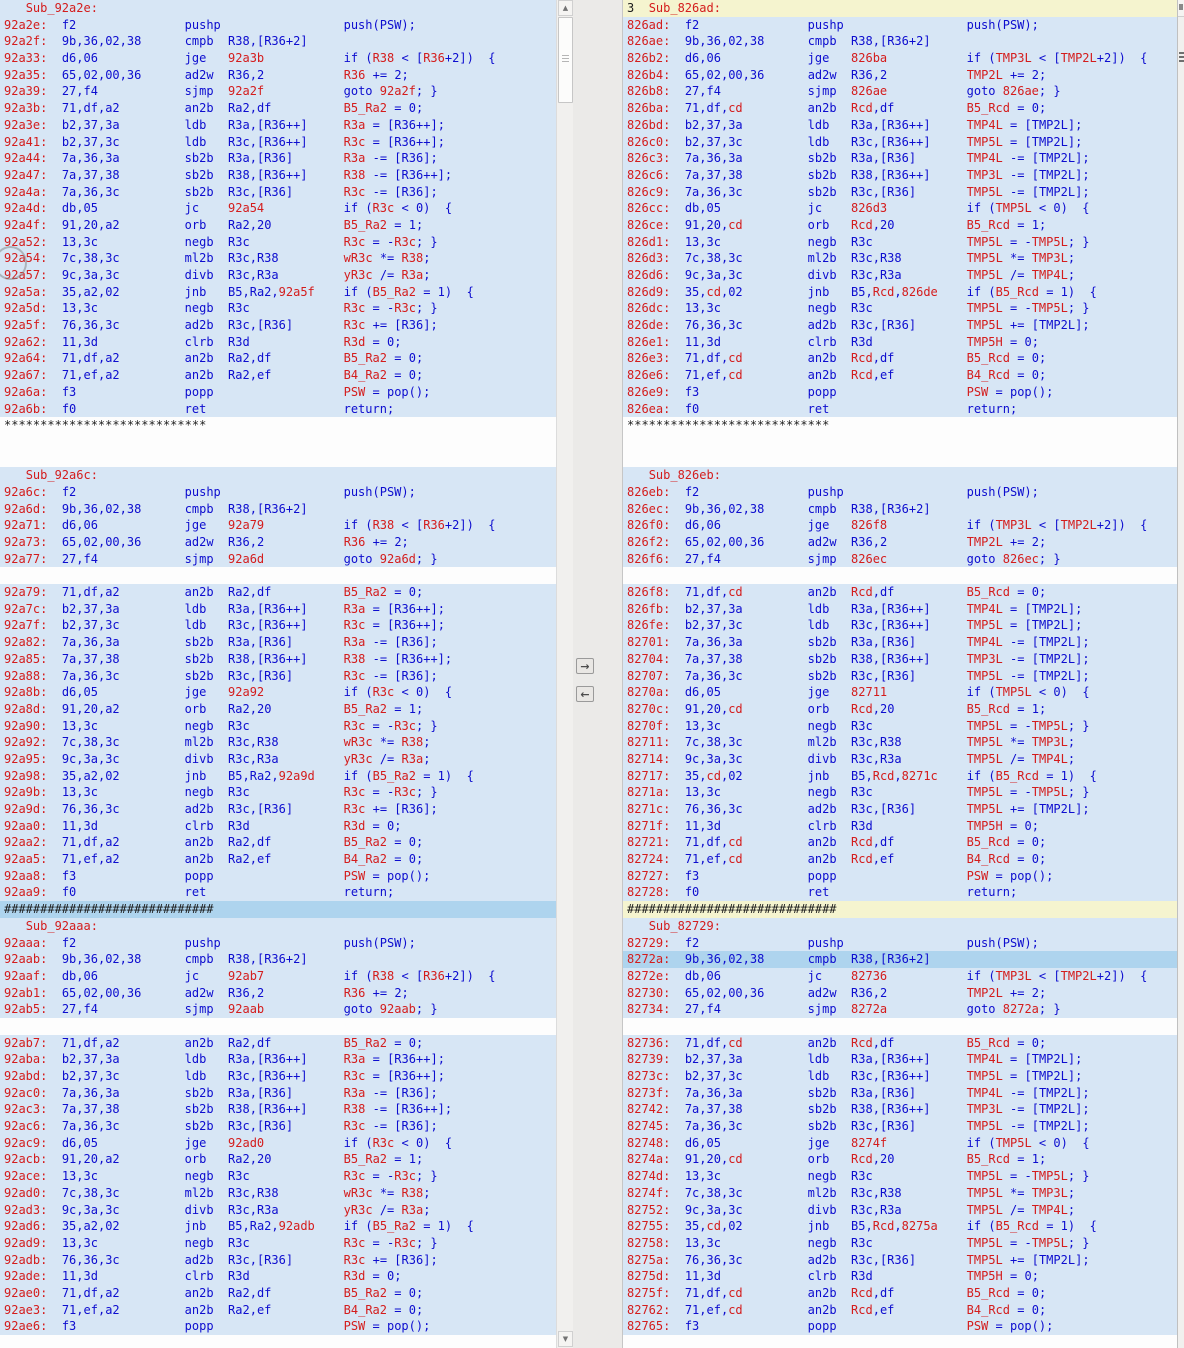 The image size is (1184, 1348). What do you see at coordinates (278, 75) in the screenshot?
I see `asm-line-92a35: 92a35: 65,02,00,36 ad2w R36,2 R36 += 2;` at bounding box center [278, 75].